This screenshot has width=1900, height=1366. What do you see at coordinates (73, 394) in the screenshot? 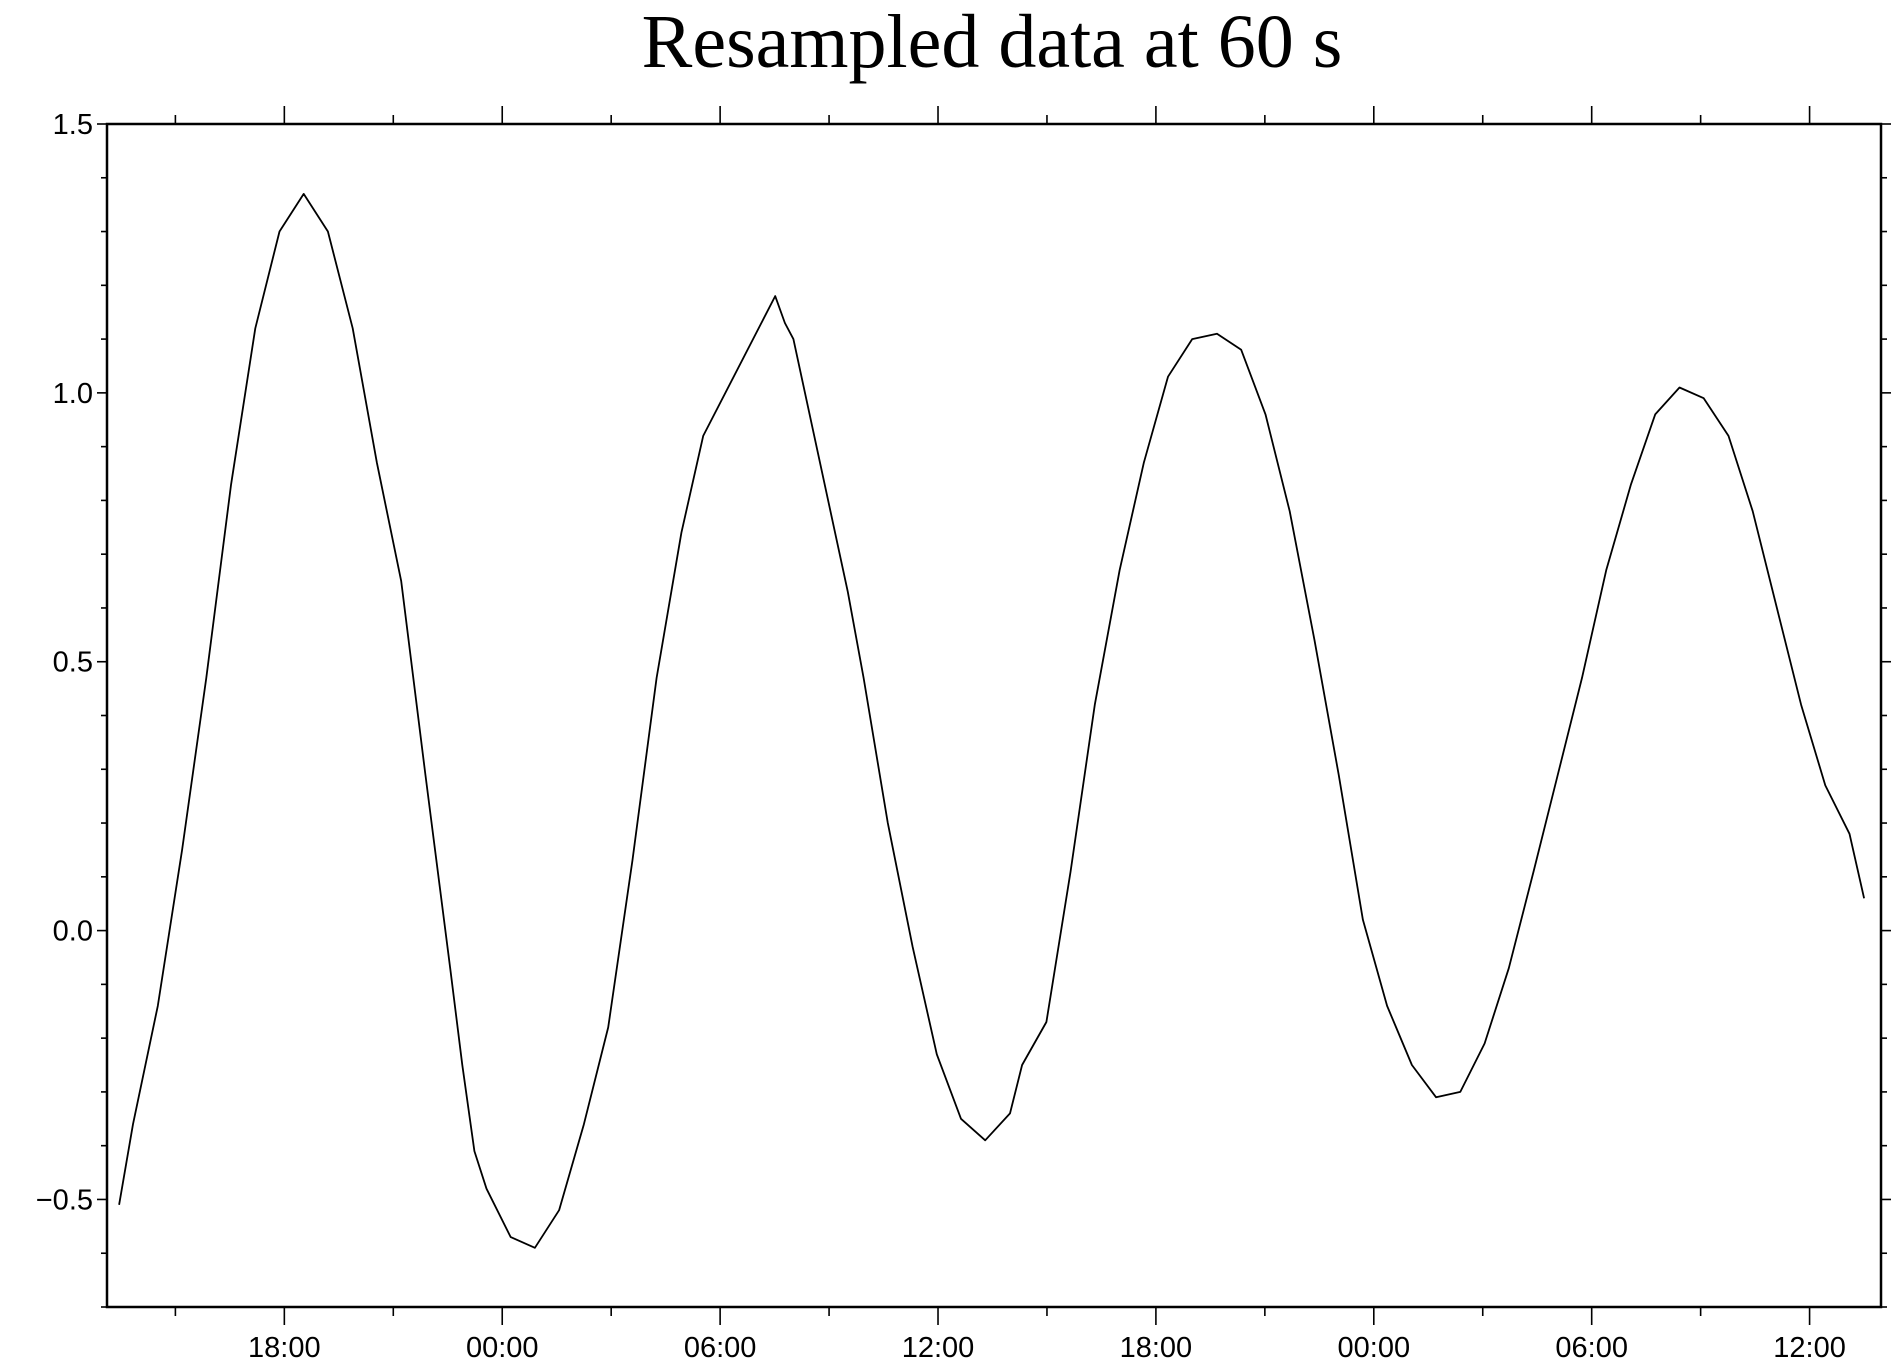
I see `y-tick-label: 1.0` at bounding box center [73, 394].